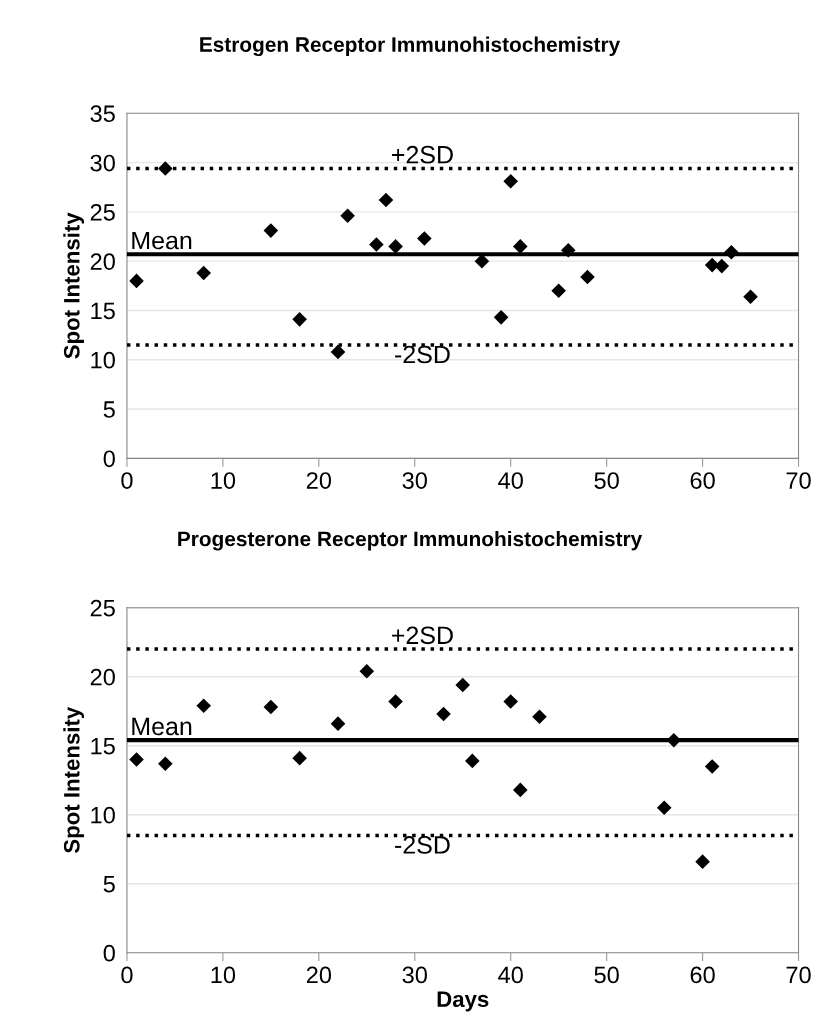  I want to click on chart-title: Progesterone Receptor Immunohistochemistry, so click(410, 540).